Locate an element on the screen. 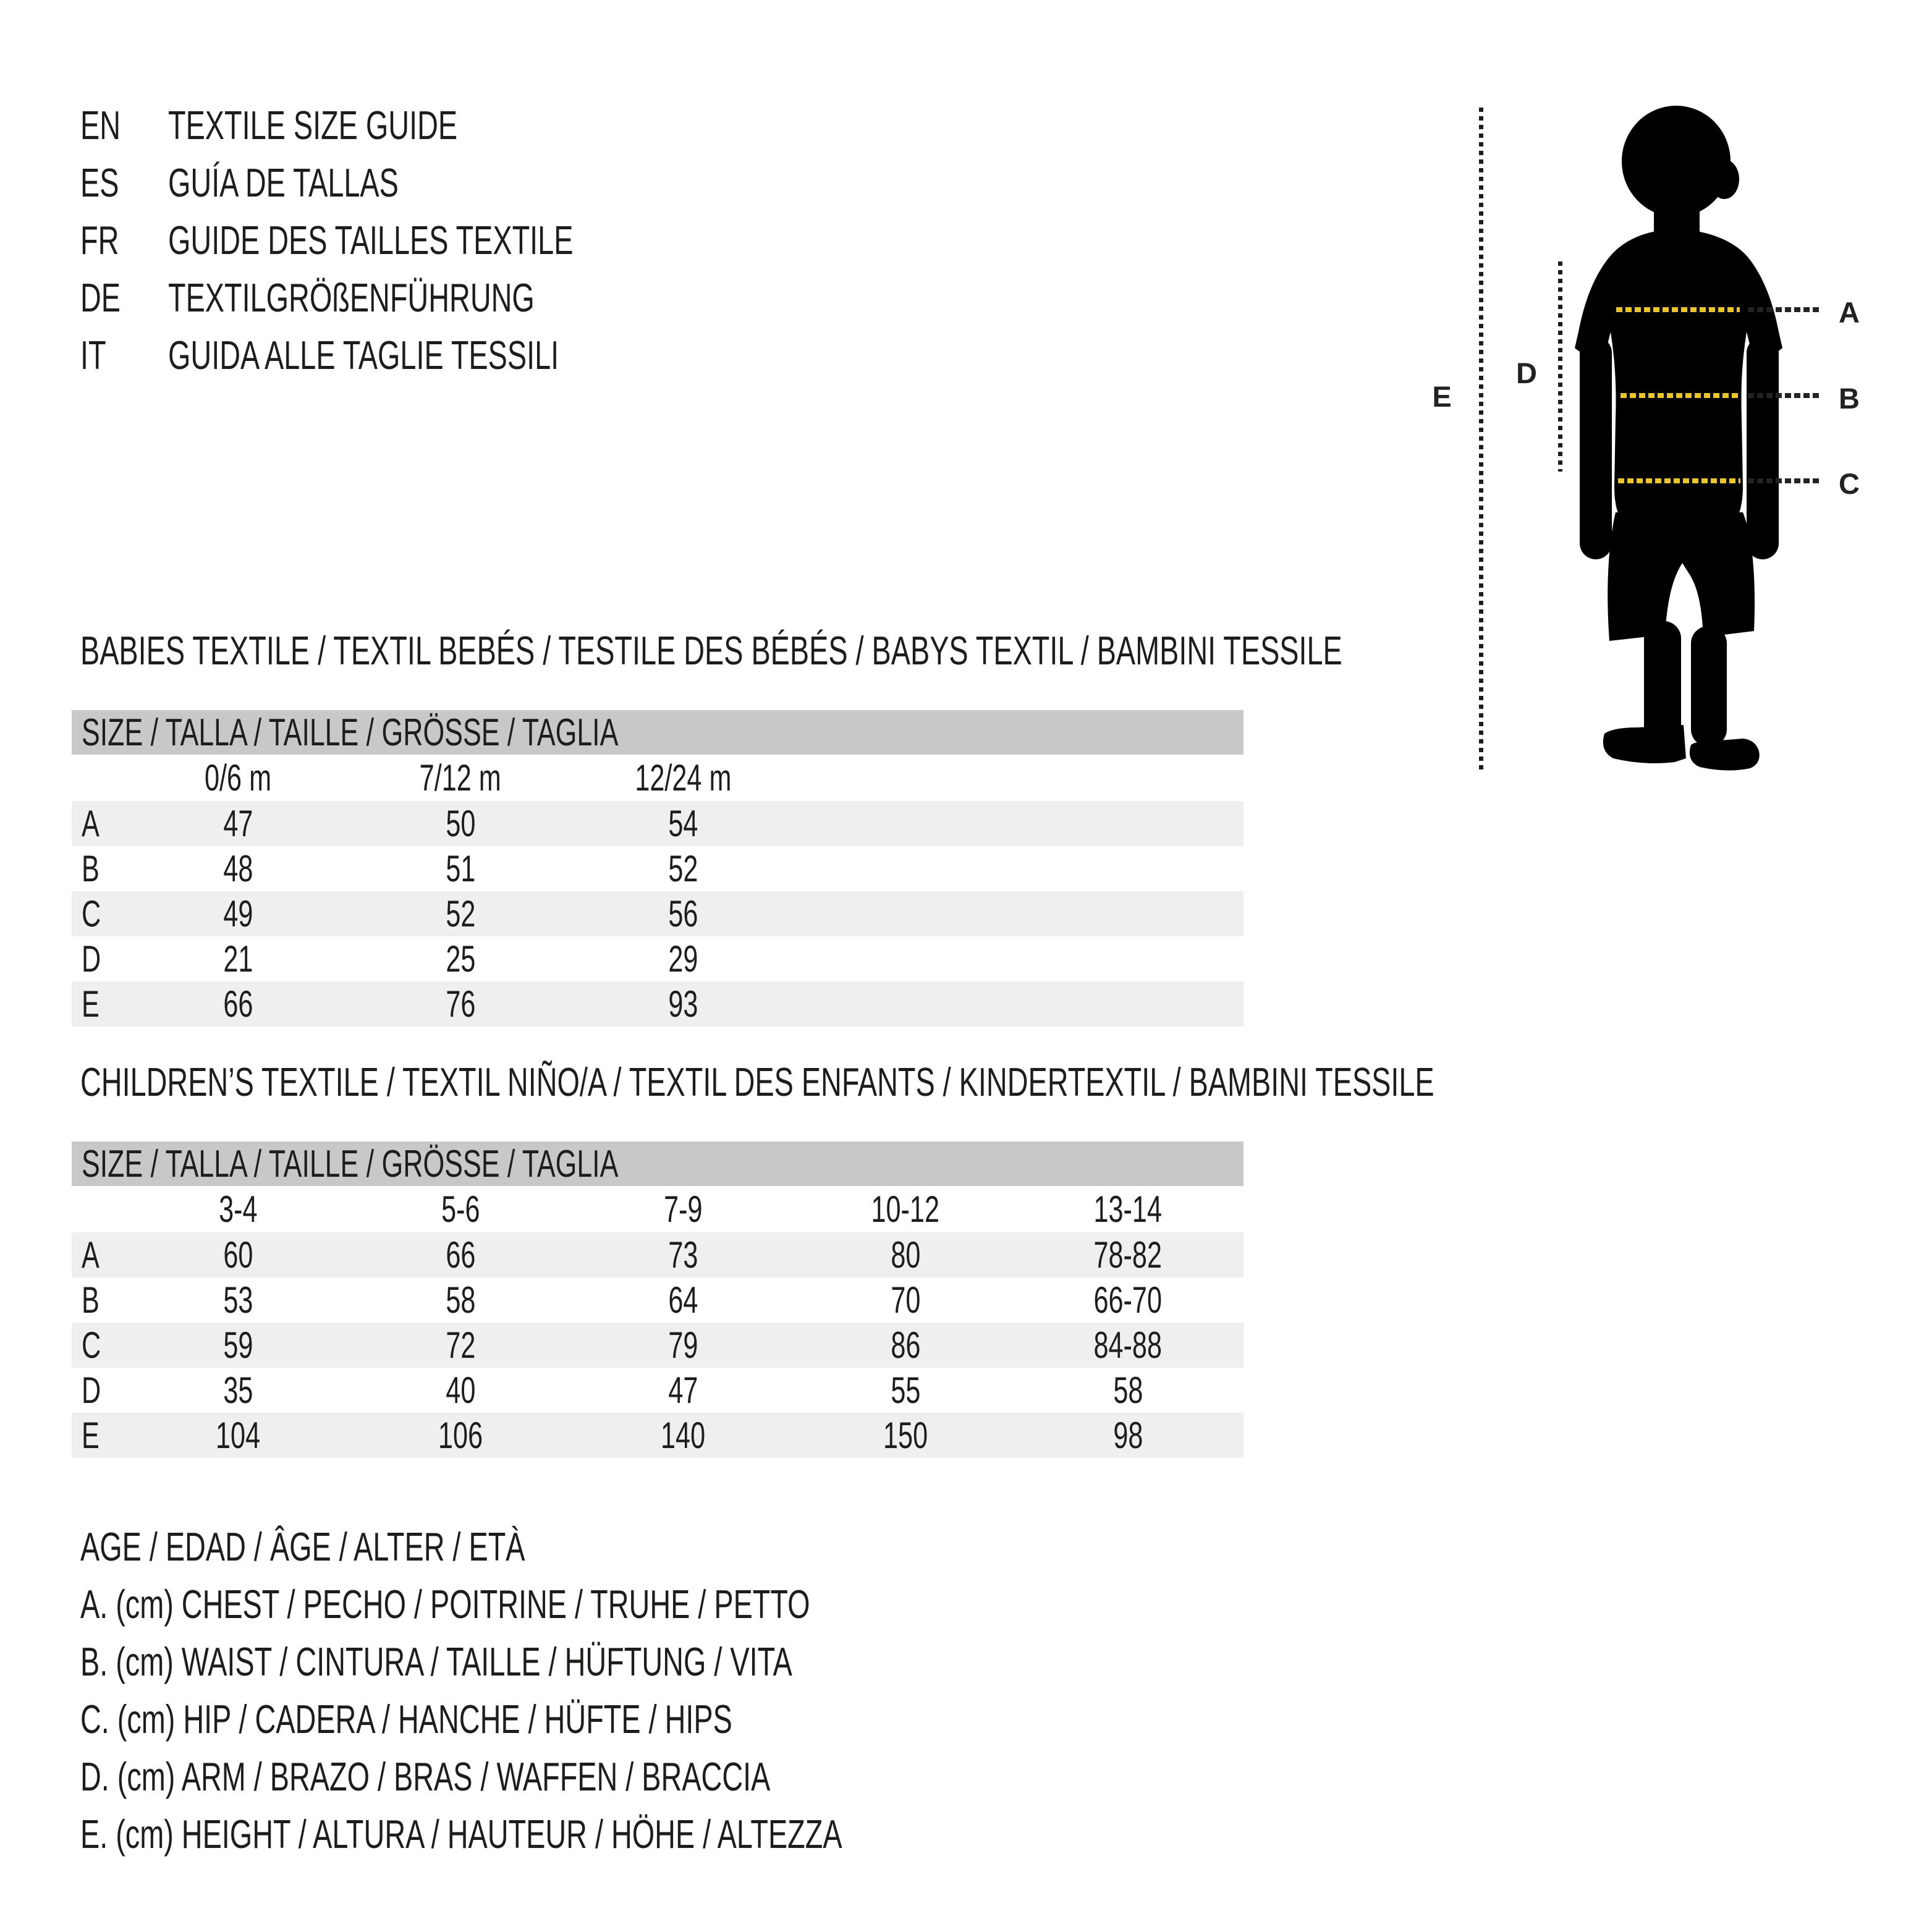 This screenshot has width=1932, height=1932. babies-size-header-label: SIZE / TALLA / TAILLE / GRÖSSE / TAGLIA is located at coordinates (350, 732).